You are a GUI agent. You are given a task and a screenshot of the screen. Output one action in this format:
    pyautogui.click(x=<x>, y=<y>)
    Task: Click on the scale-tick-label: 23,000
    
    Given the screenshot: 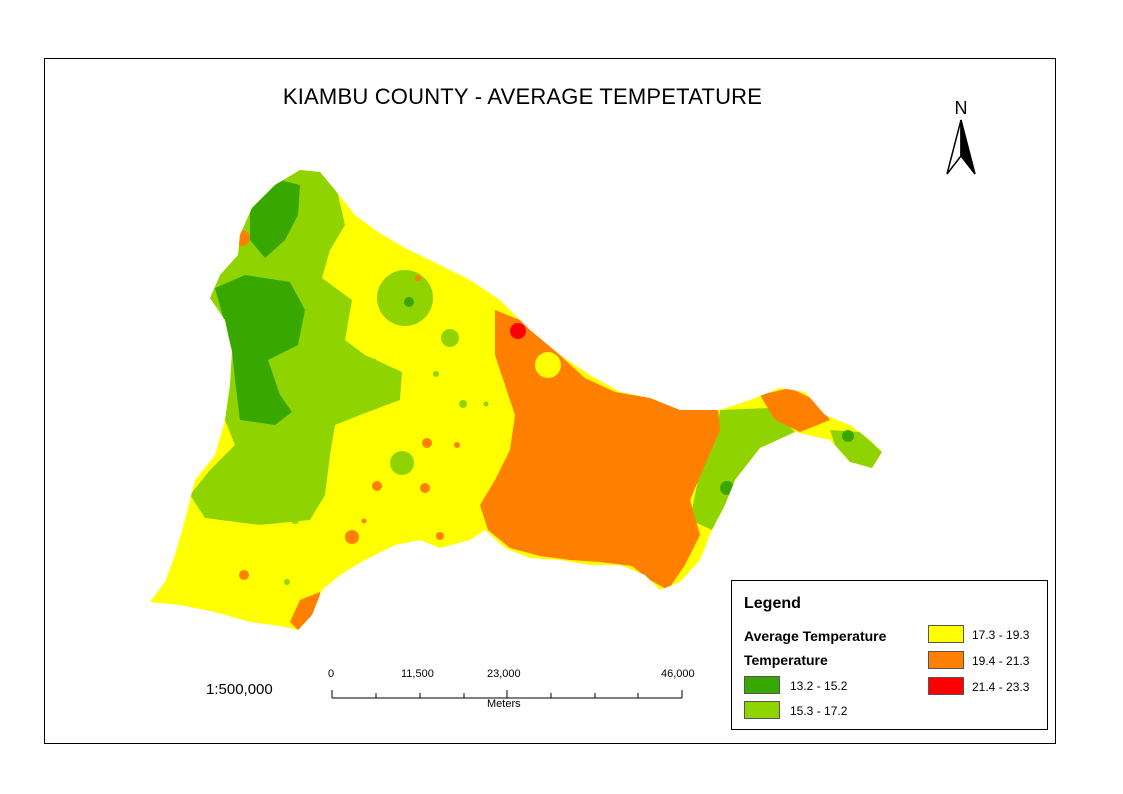 What is the action you would take?
    pyautogui.click(x=504, y=674)
    